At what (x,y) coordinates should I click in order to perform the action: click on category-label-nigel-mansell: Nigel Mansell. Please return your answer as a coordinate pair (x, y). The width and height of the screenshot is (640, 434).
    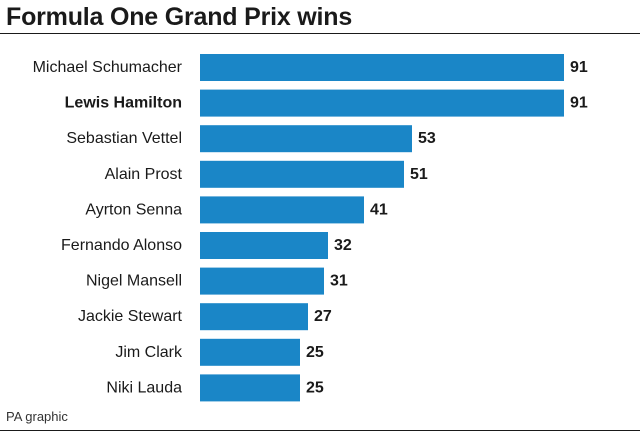
    Looking at the image, I should click on (134, 281).